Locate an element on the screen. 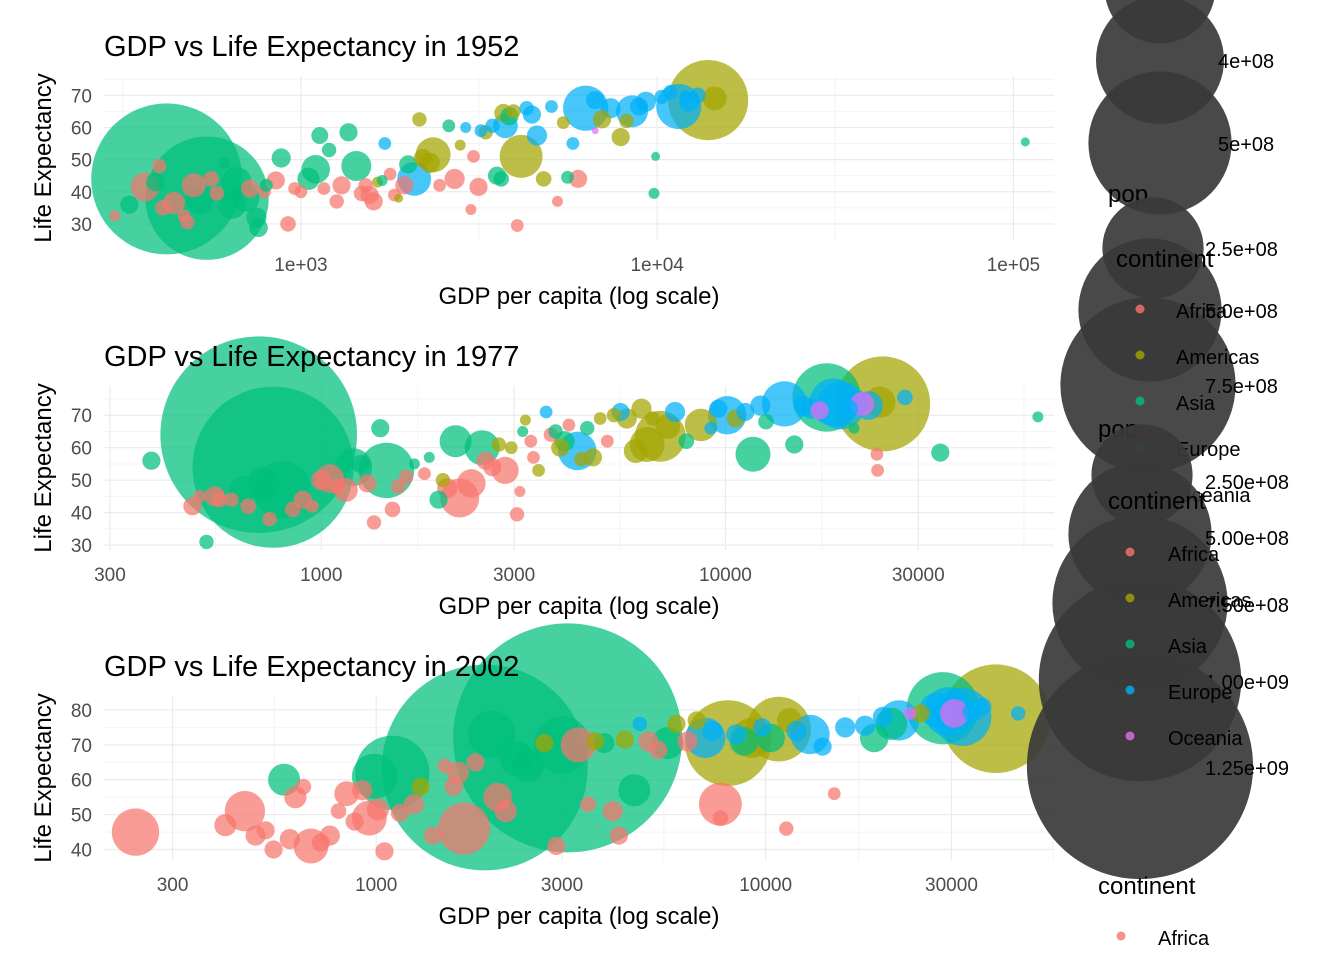 This screenshot has height=960, width=1344. legend-1: 4e+08 5e+08 is located at coordinates (1181, 107).